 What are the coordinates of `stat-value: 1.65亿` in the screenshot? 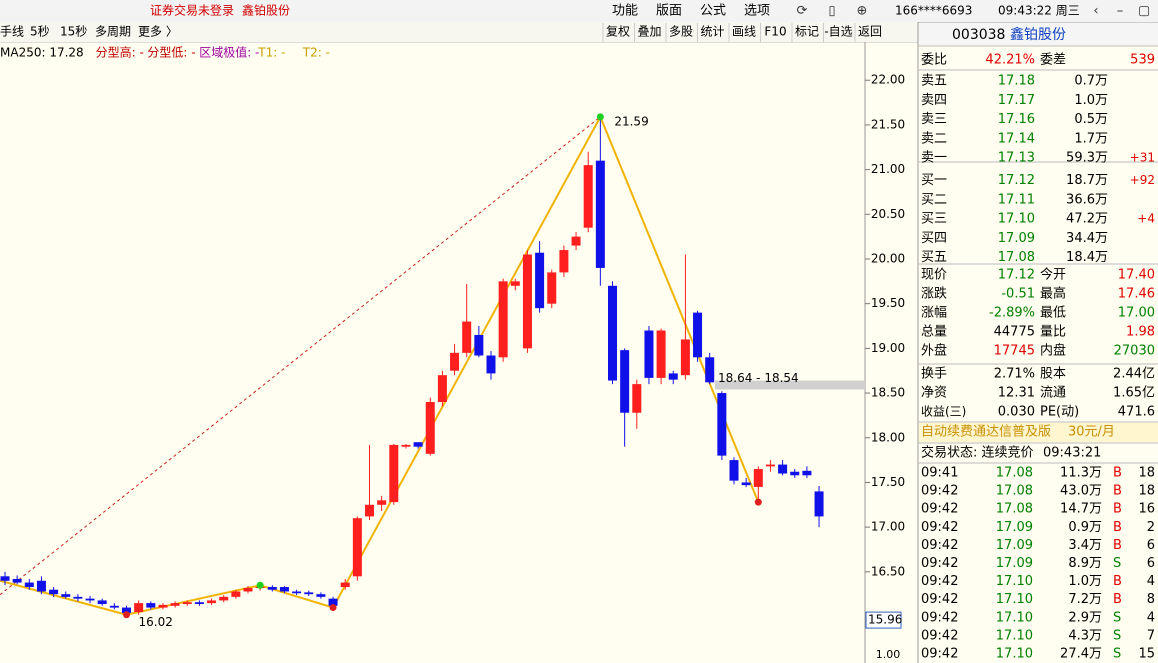 It's located at (1134, 393).